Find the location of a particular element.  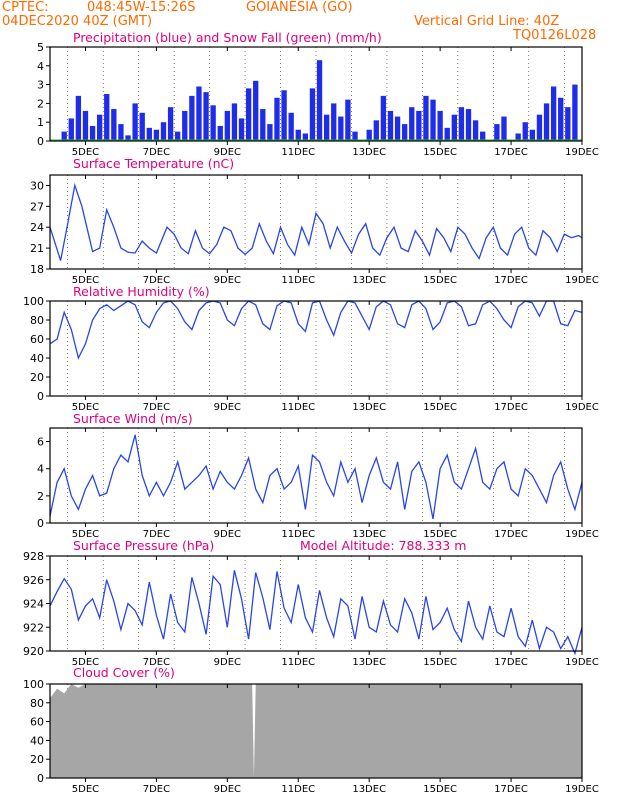

y-tick-label: 928 is located at coordinates (33, 556).